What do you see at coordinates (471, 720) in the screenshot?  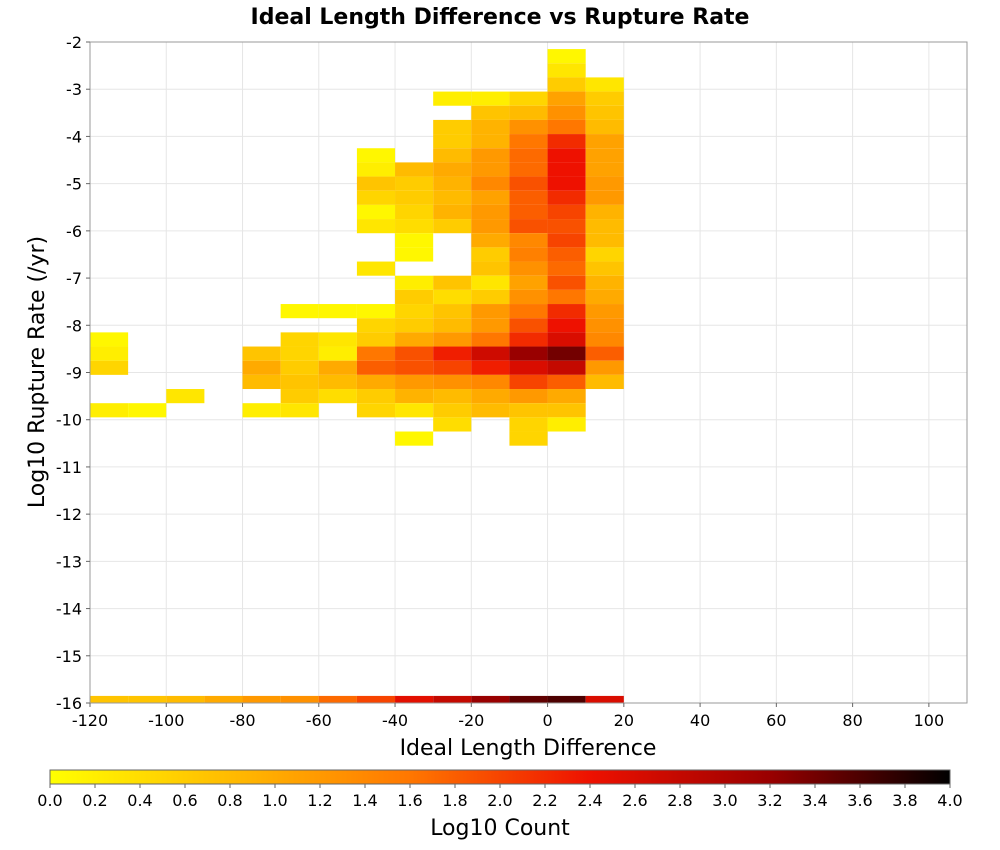 I see `x-tick-label: -20` at bounding box center [471, 720].